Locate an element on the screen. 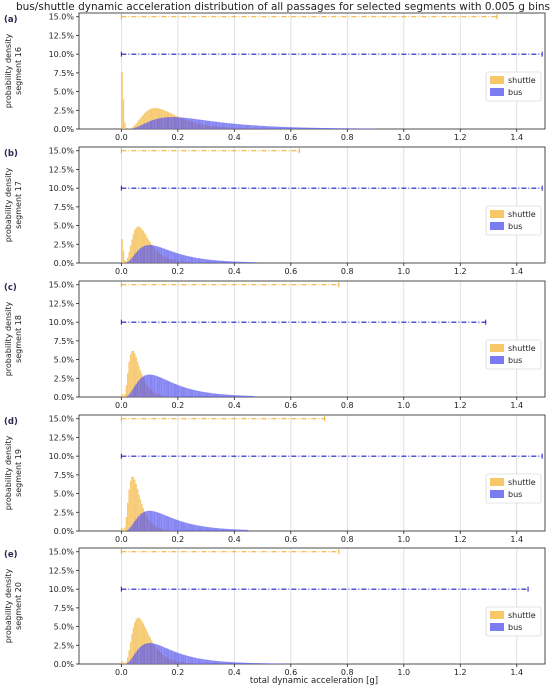 This screenshot has width=550, height=690. x-tick-label: 0.6 is located at coordinates (290, 539).